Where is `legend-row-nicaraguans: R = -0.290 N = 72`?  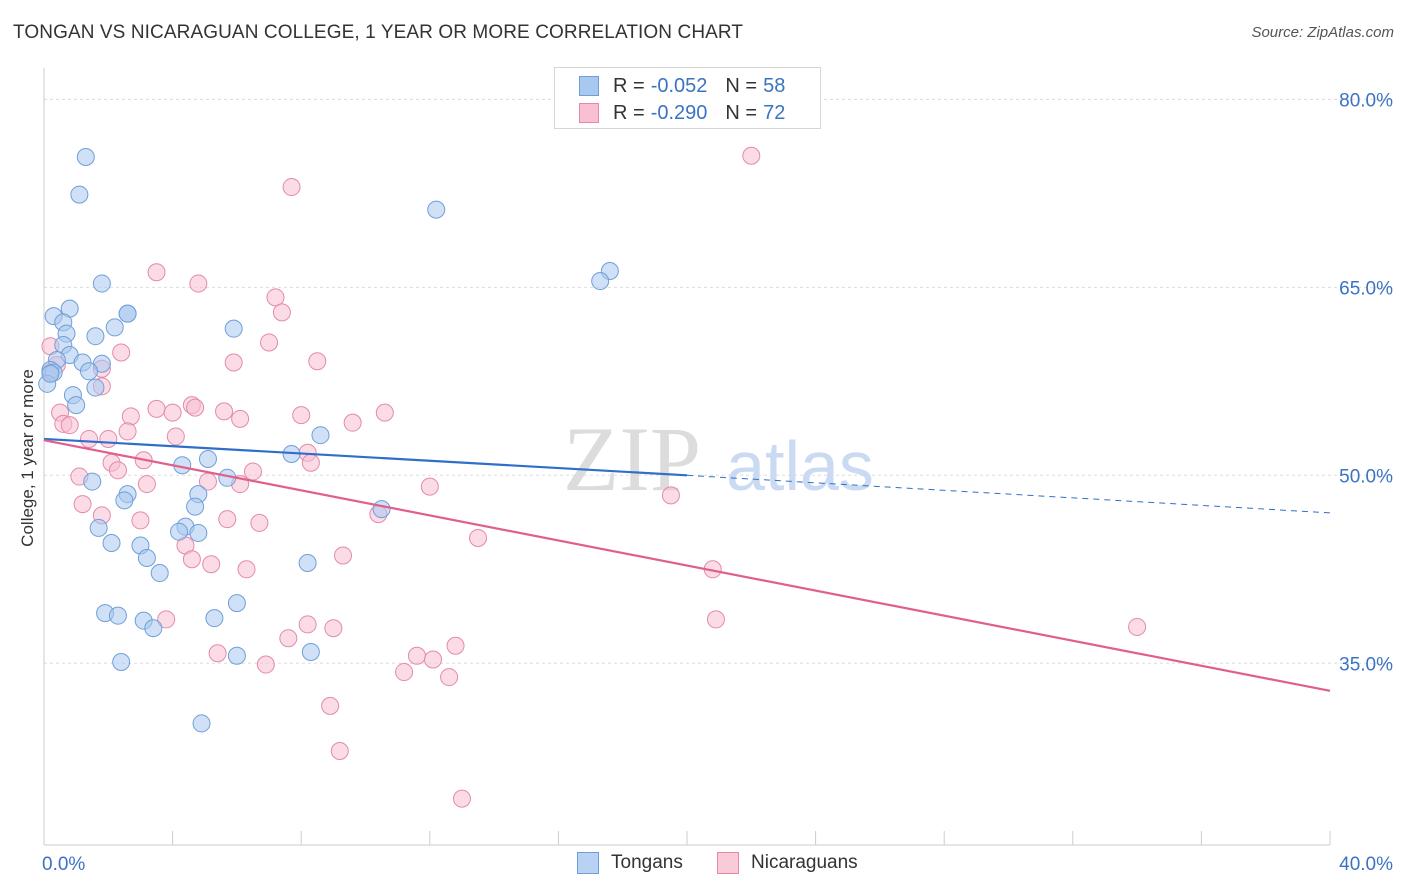 legend-row-nicaraguans: R = -0.290 N = 72 is located at coordinates (682, 113).